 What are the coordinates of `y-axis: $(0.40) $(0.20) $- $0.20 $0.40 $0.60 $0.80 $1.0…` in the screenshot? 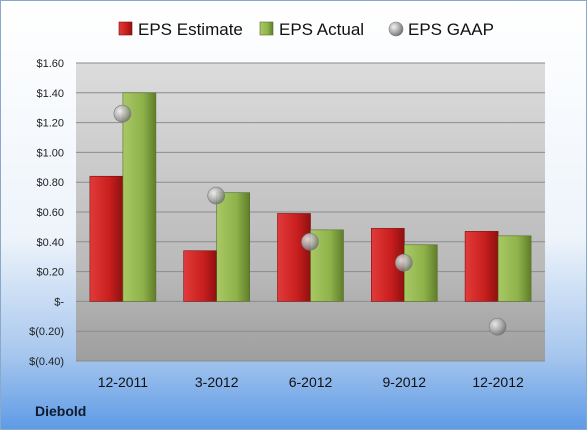 It's located at (46, 213).